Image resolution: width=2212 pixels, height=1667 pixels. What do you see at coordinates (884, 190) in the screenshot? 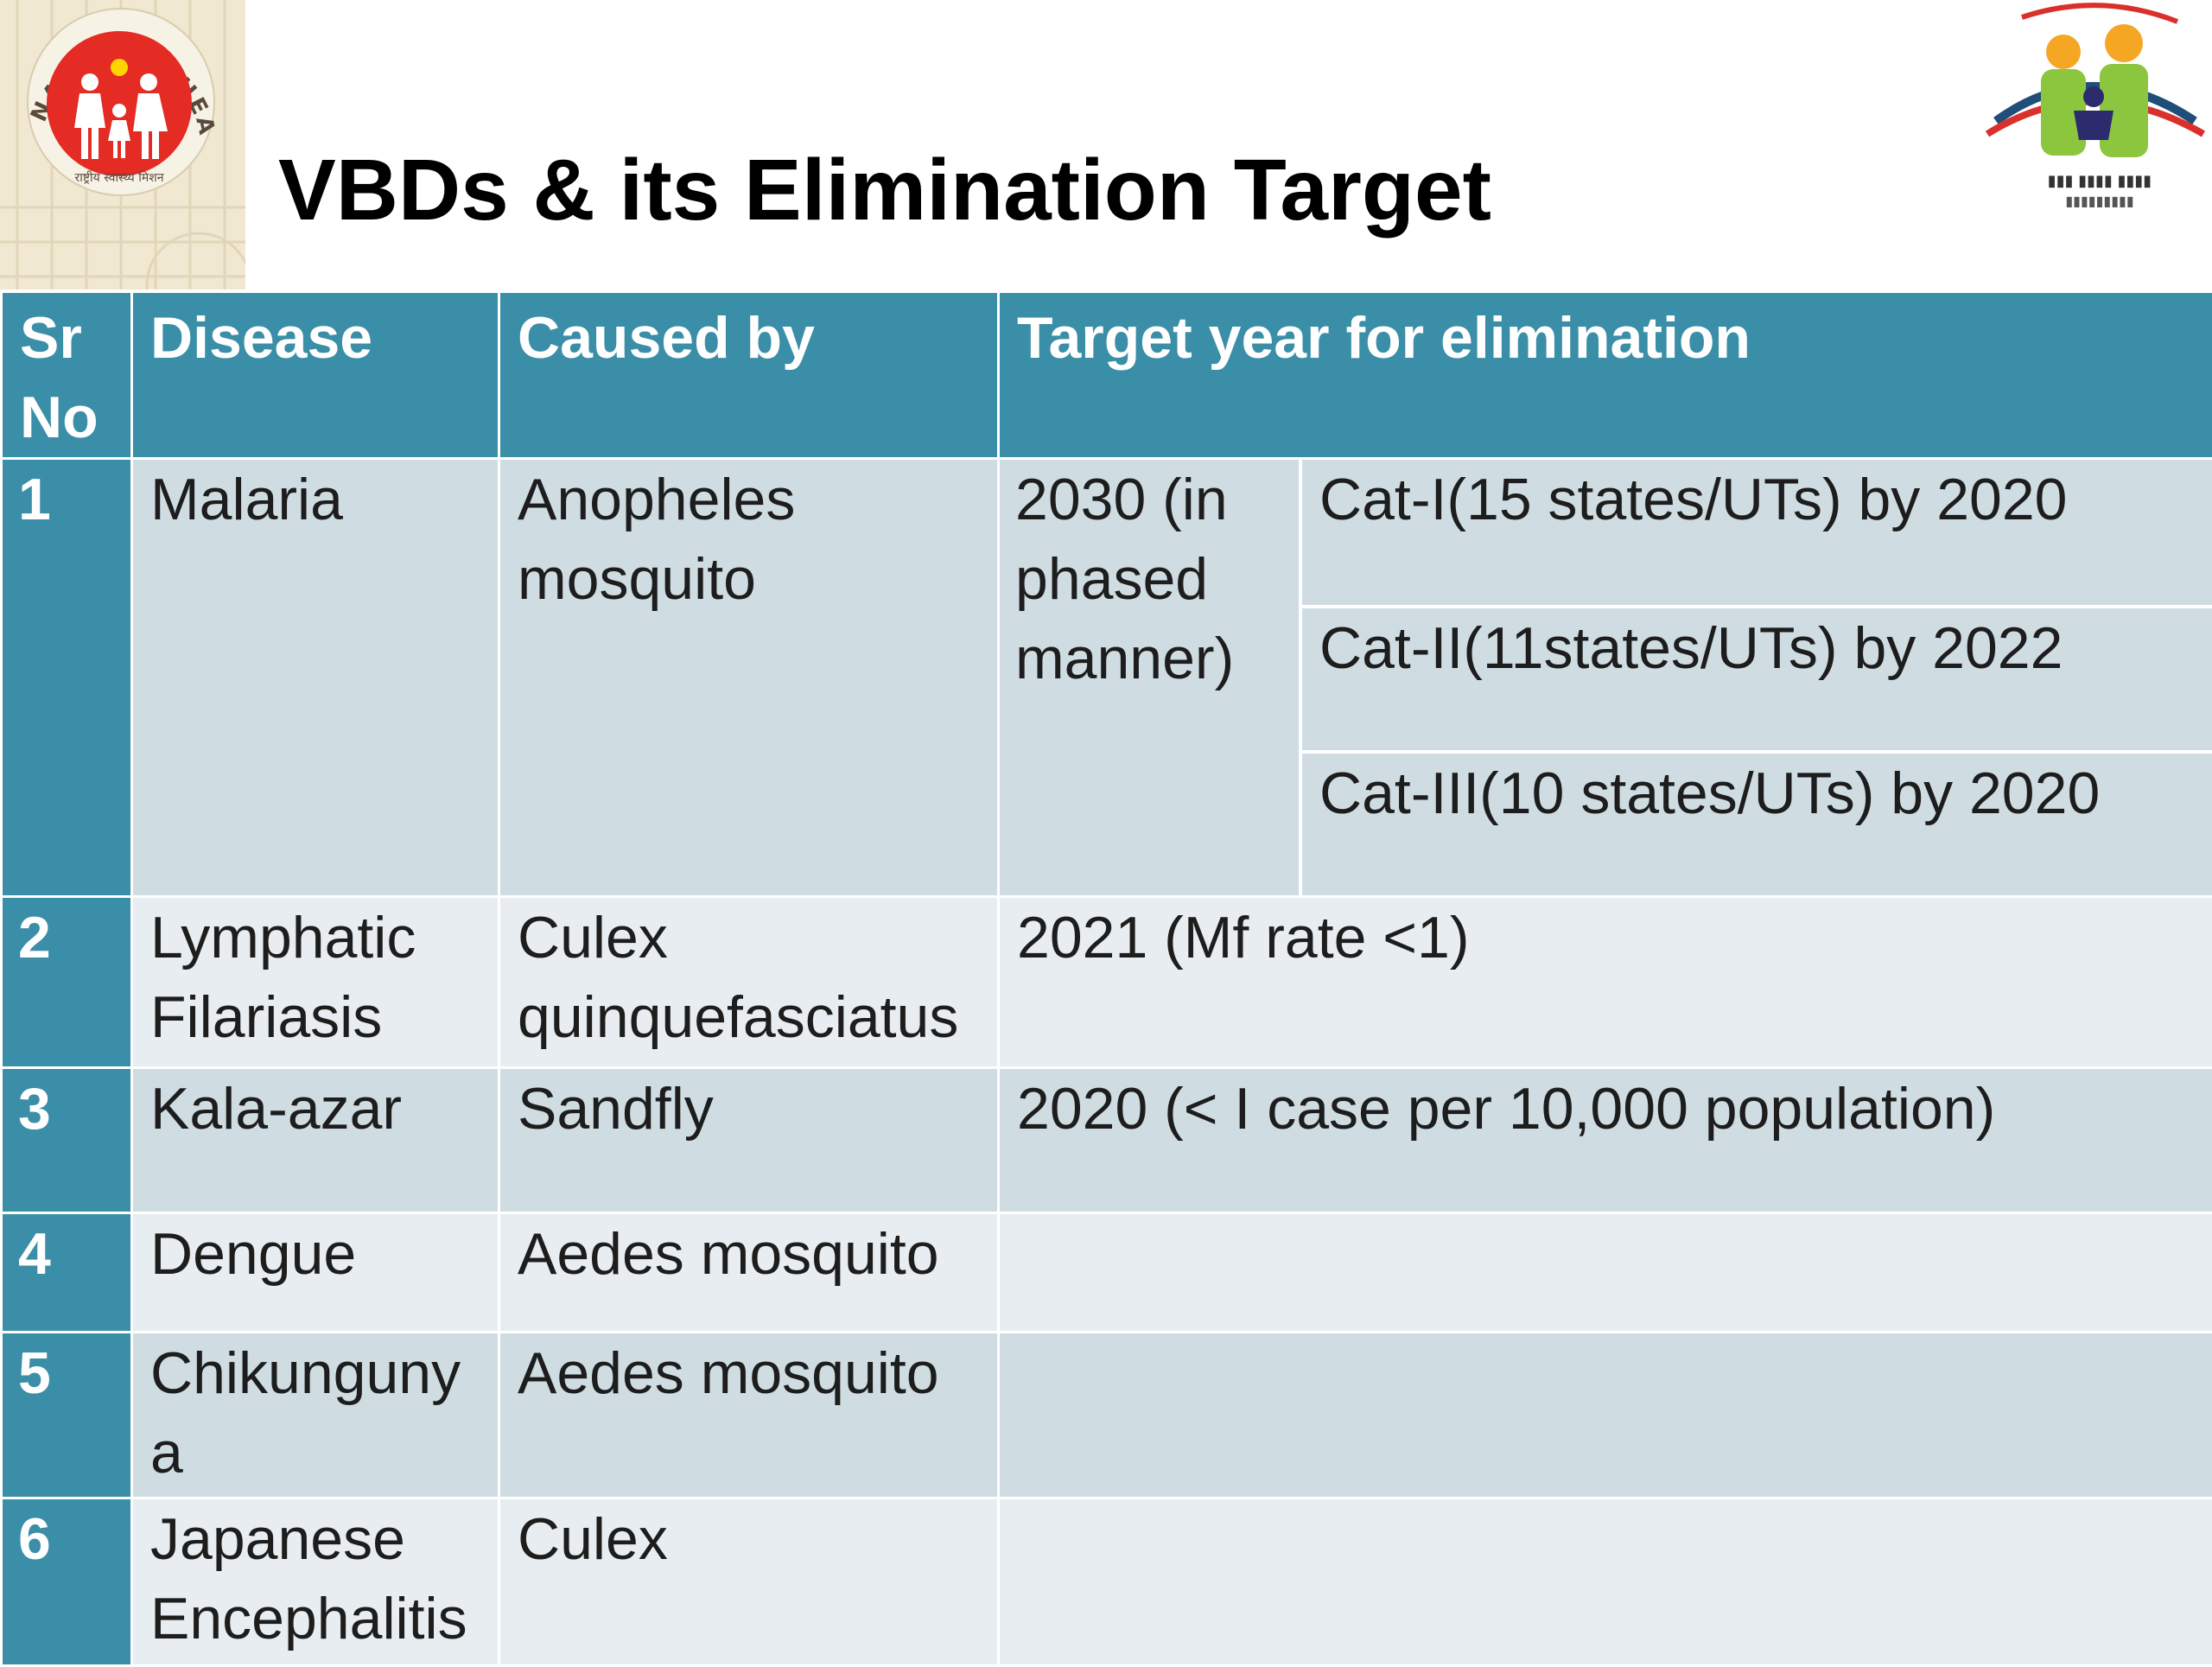
I see `slide-title: VBDs & its Elimination Target` at bounding box center [884, 190].